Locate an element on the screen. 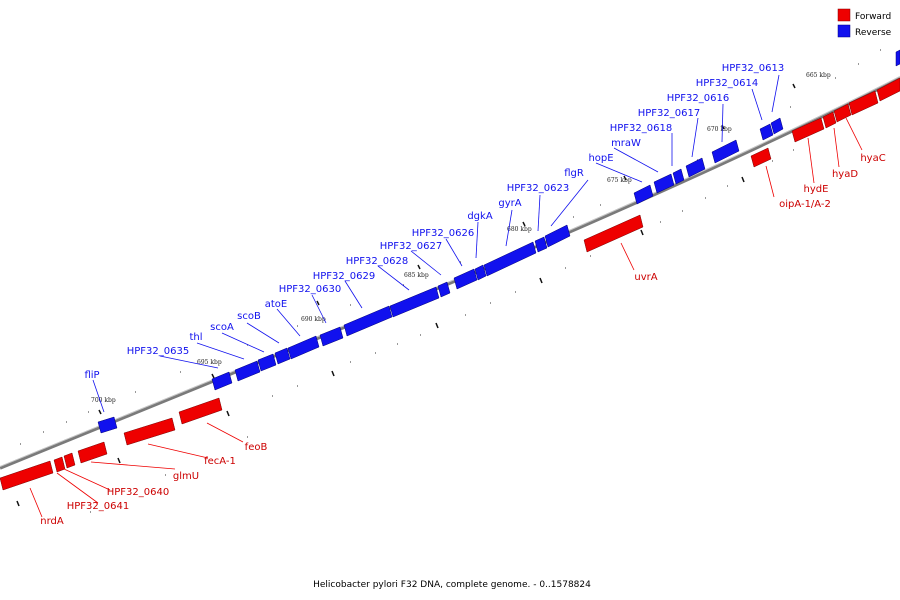 The image size is (900, 600). gene-label: dgkA is located at coordinates (479, 216).